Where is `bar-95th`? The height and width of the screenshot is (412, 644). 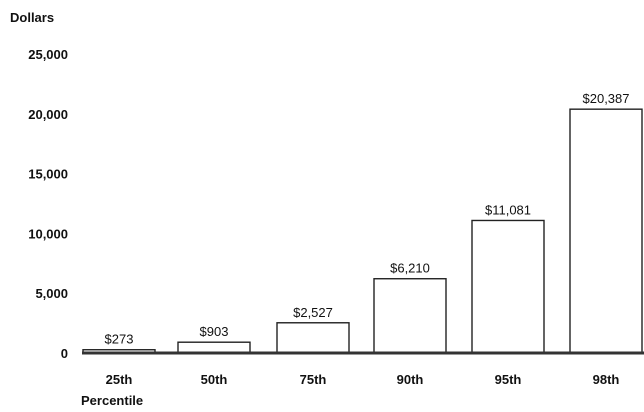 bar-95th is located at coordinates (508, 286).